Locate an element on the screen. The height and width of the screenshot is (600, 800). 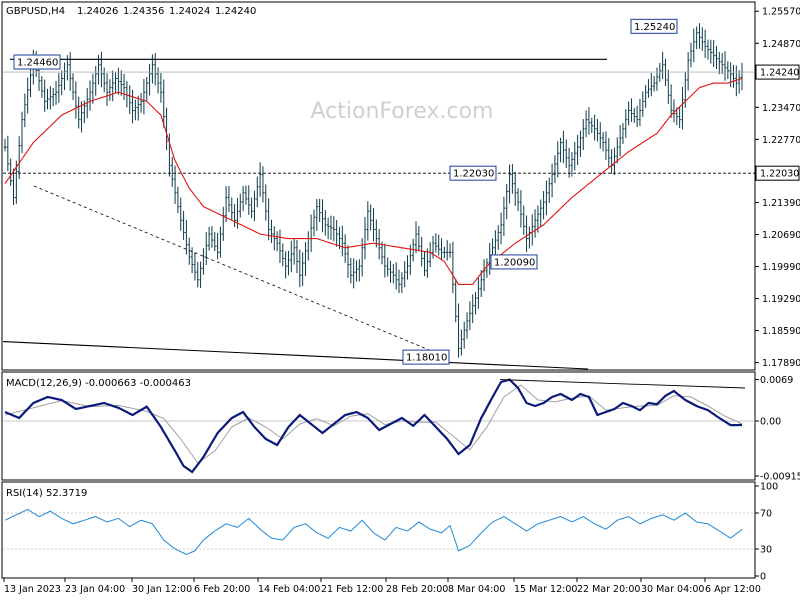
annotation-label: 1.20090 is located at coordinates (514, 262).